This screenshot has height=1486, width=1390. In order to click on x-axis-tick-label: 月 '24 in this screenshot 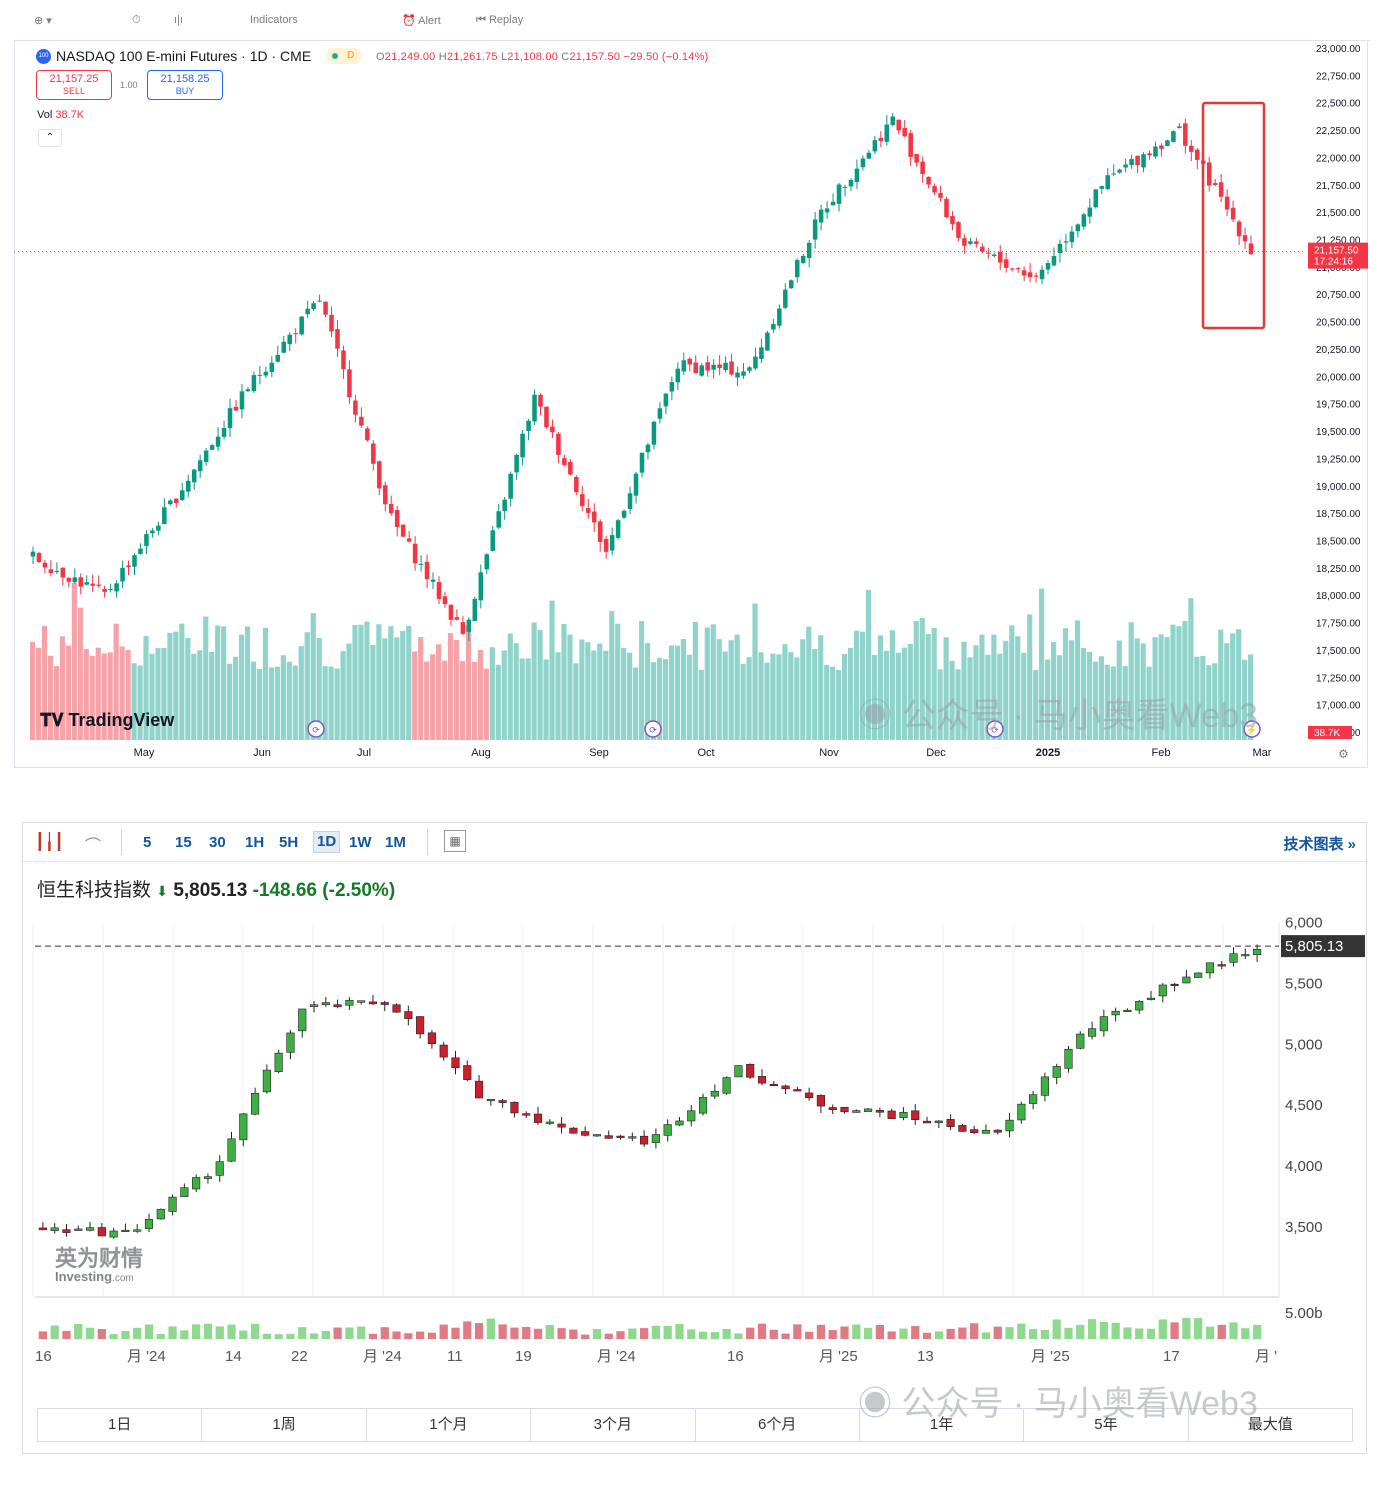, I will do `click(146, 1356)`.